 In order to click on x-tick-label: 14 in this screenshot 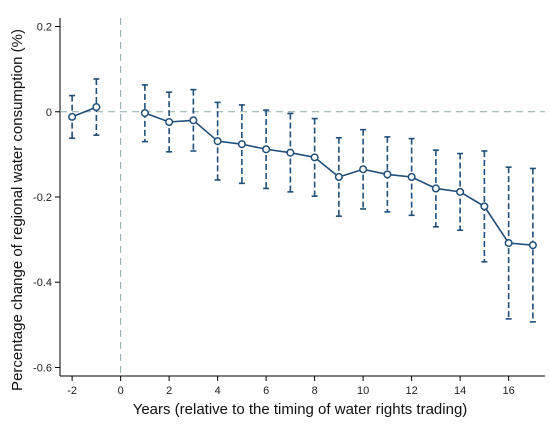, I will do `click(460, 391)`.